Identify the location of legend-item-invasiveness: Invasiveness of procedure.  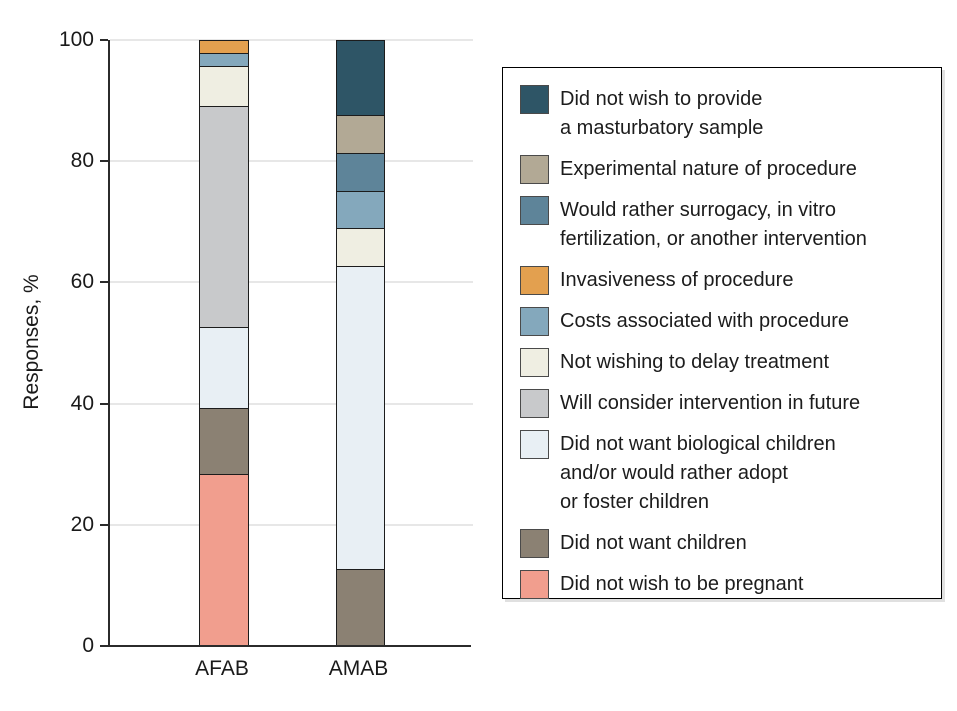
(726, 280).